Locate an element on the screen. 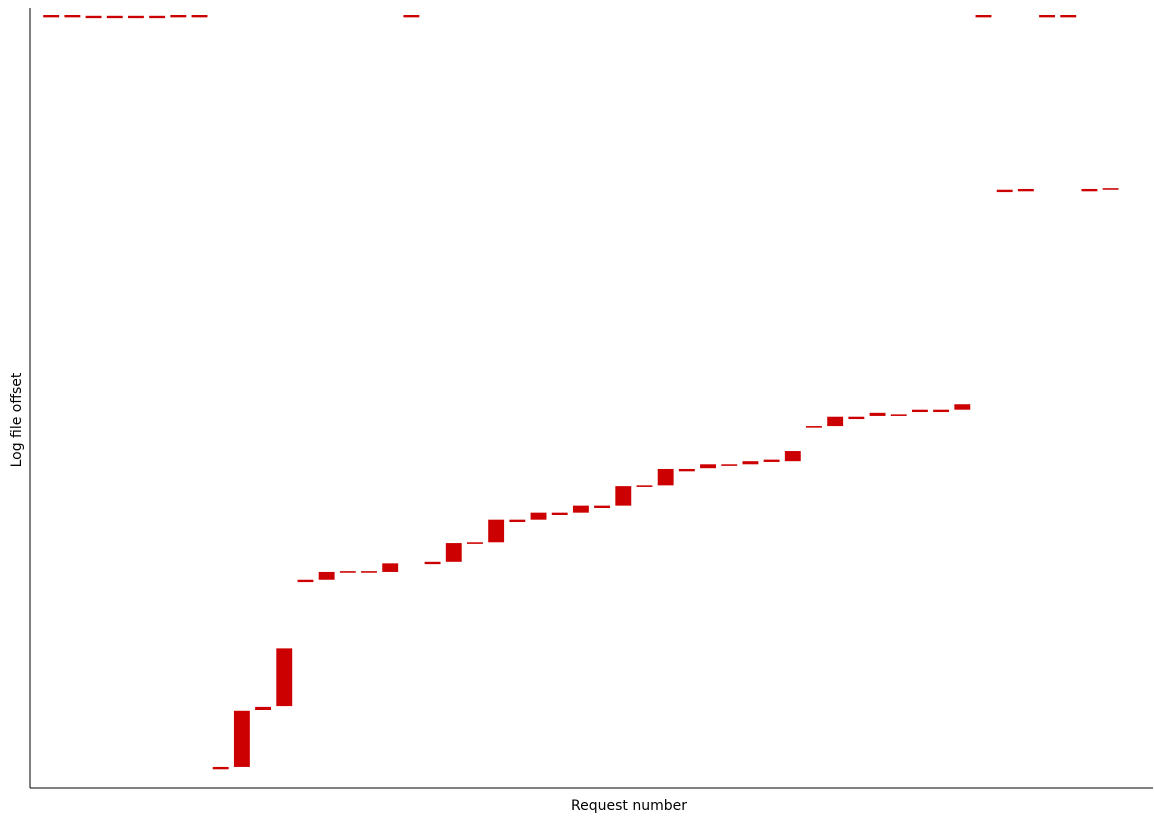  x-axis-label: Request number is located at coordinates (629, 806).